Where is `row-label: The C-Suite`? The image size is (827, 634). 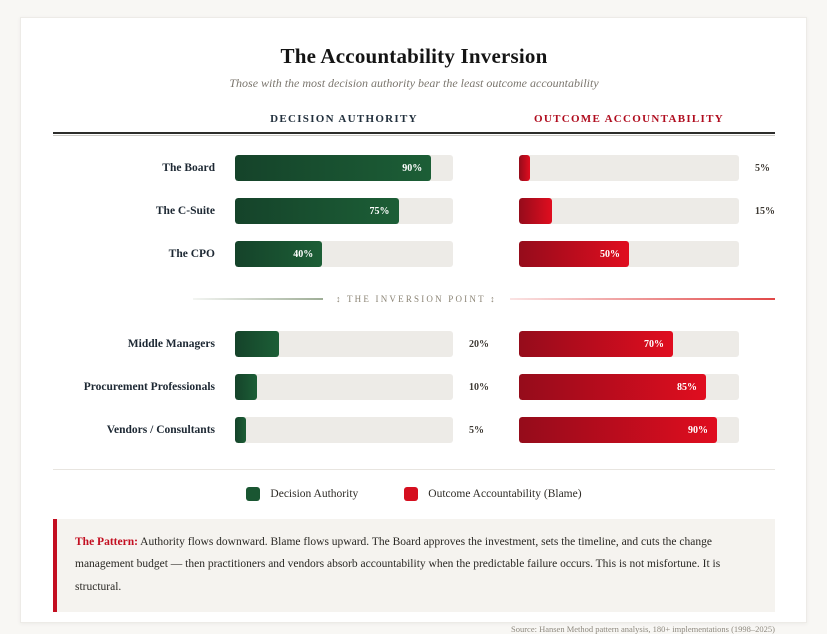
row-label: The C-Suite is located at coordinates (185, 211).